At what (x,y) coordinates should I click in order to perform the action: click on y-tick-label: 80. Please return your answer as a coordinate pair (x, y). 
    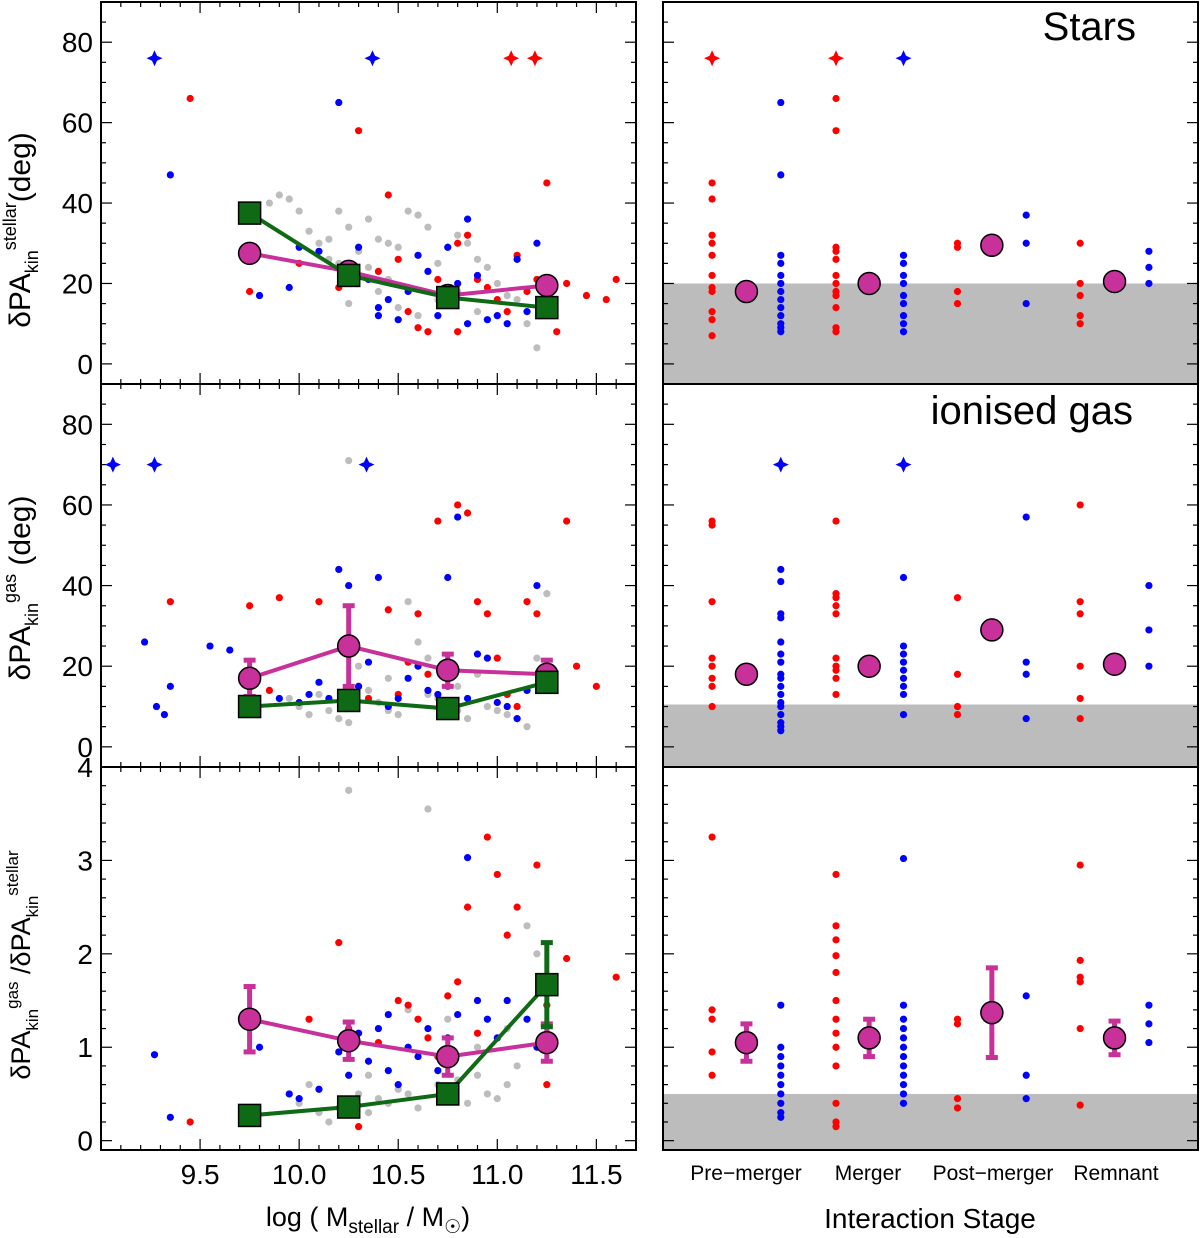
    Looking at the image, I should click on (77, 424).